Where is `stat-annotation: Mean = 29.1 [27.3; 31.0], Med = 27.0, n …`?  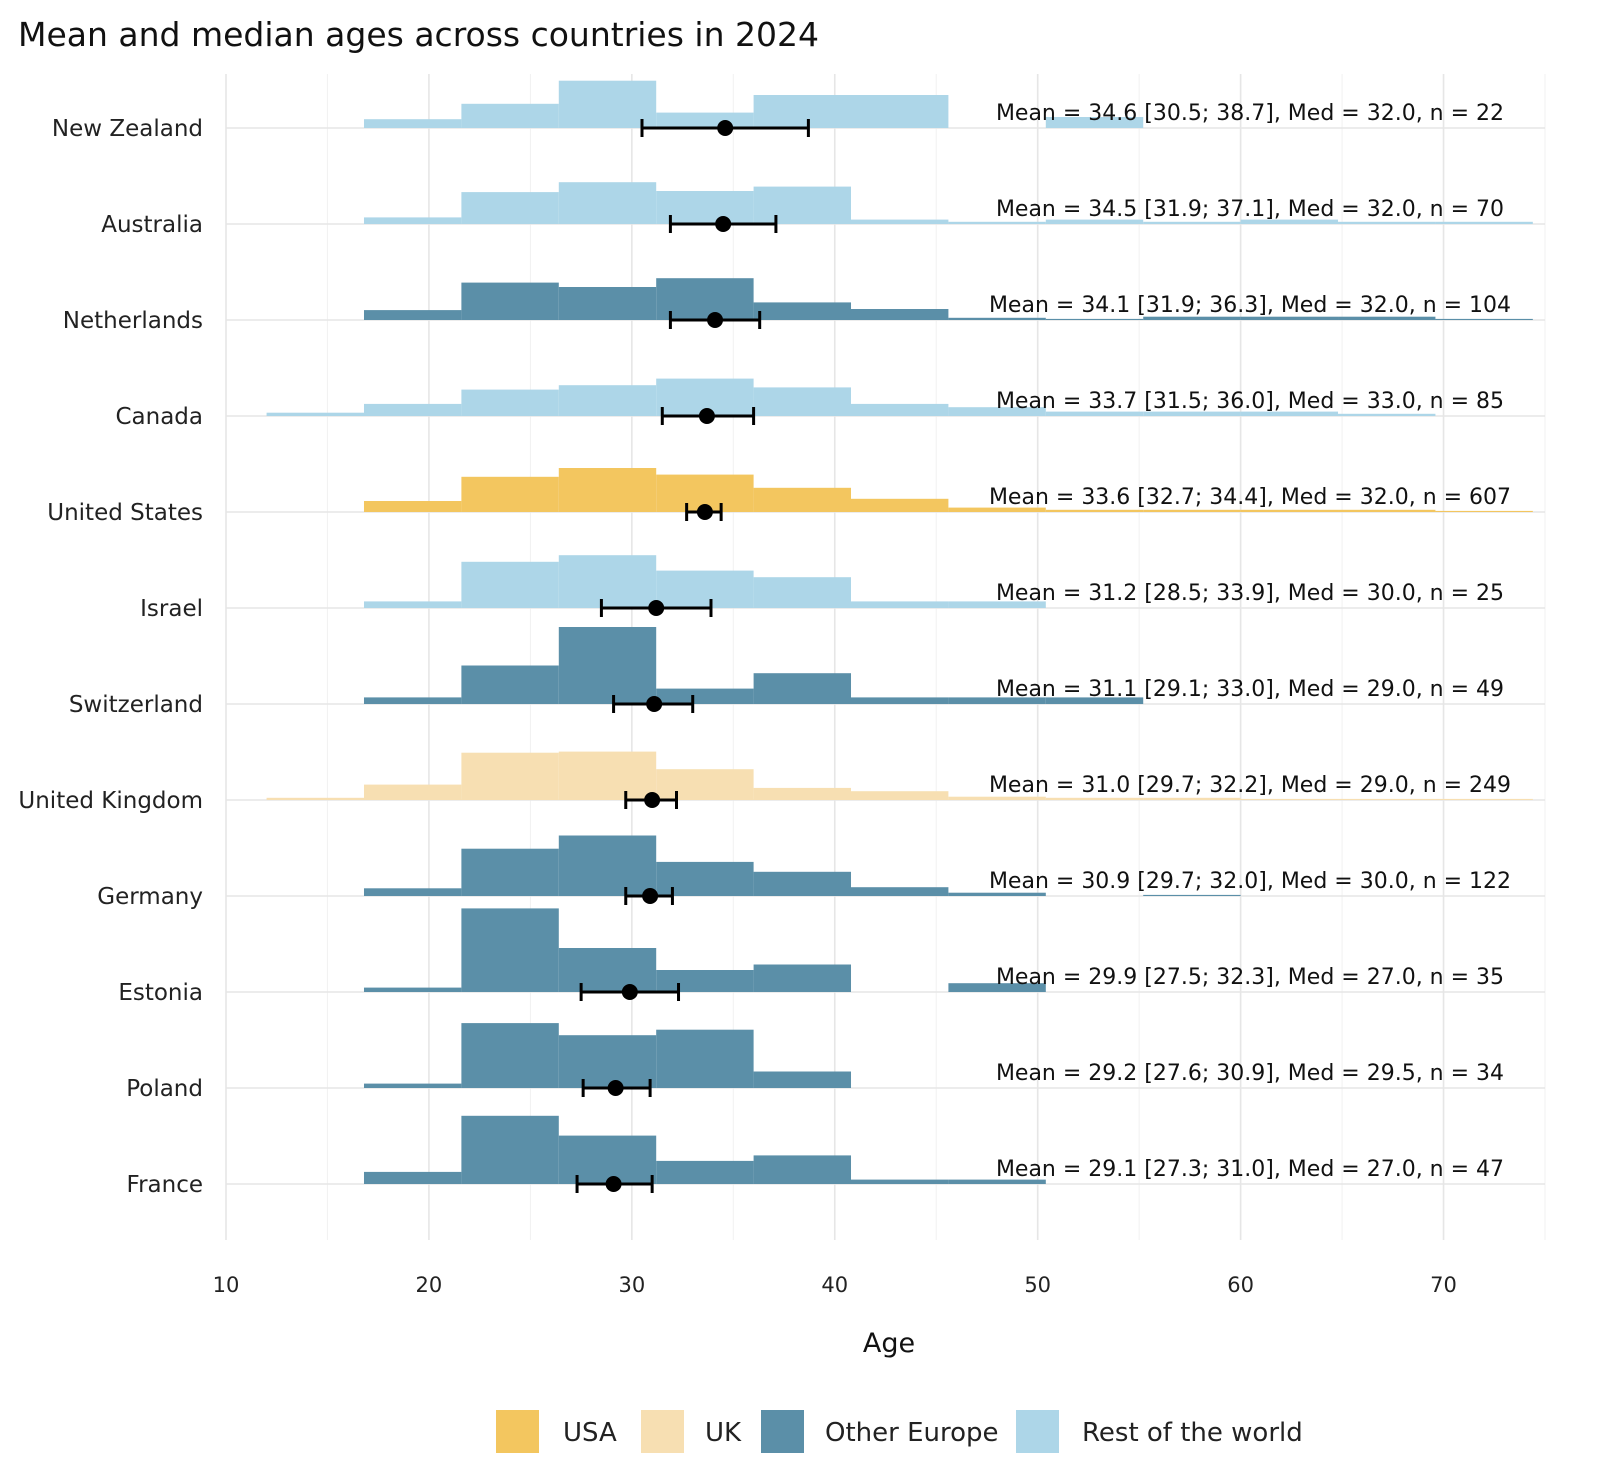 stat-annotation: Mean = 29.1 [27.3; 31.0], Med = 27.0, n … is located at coordinates (1250, 1169).